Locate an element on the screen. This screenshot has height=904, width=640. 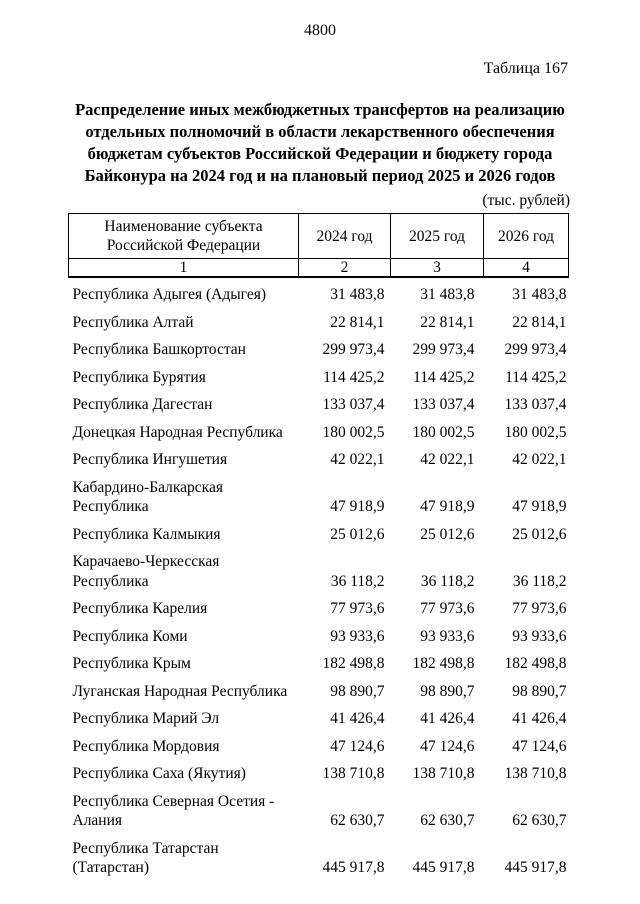
page-number: 4800 is located at coordinates (320, 30).